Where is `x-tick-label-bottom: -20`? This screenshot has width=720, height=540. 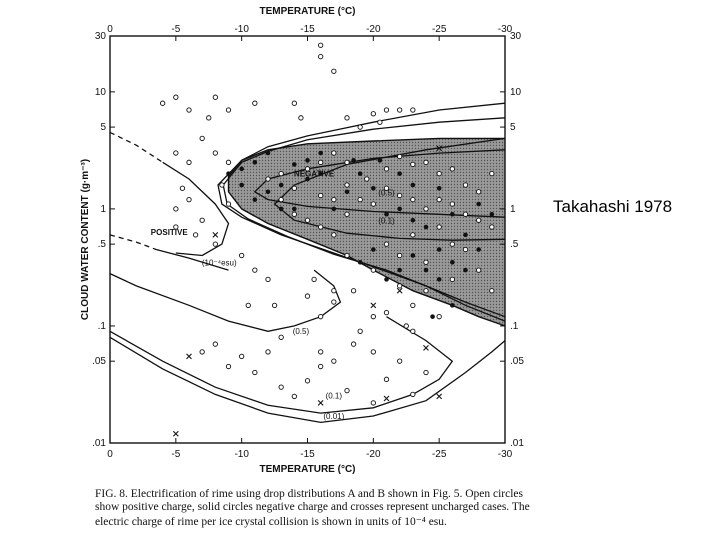 x-tick-label-bottom: -20 is located at coordinates (373, 454).